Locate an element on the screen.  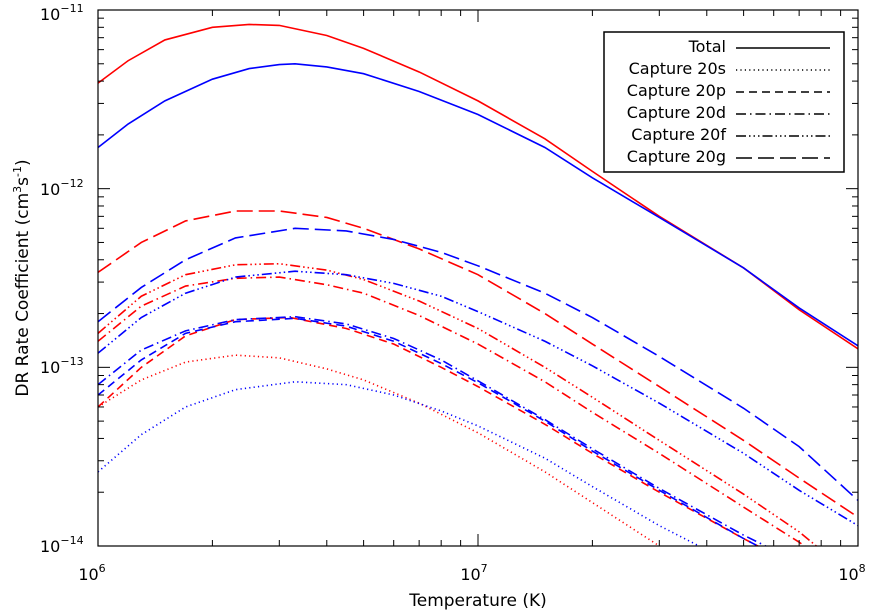
x-tick-labels: 10⁶ 10⁷ 10⁸ is located at coordinates (471, 573).